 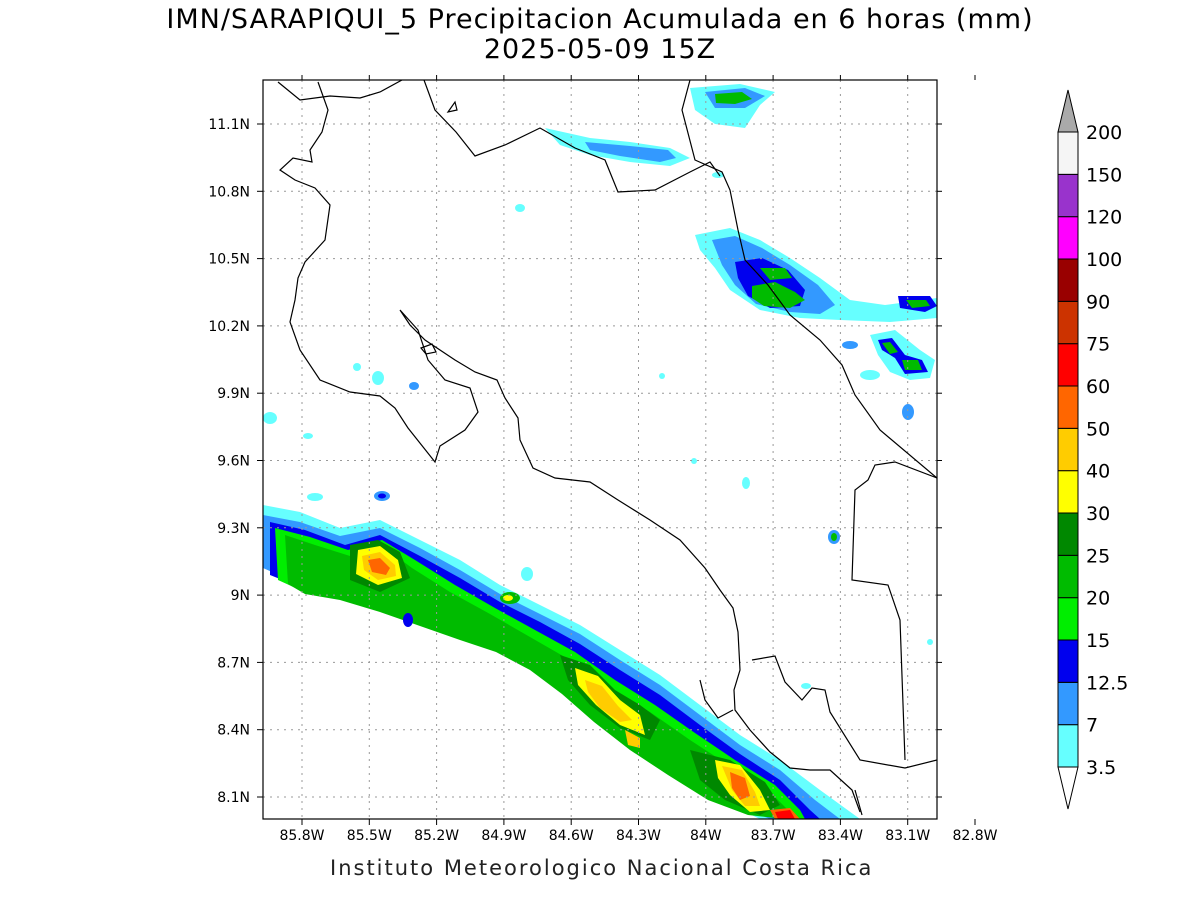 I want to click on colorbar-label: 7, so click(x=1092, y=726).